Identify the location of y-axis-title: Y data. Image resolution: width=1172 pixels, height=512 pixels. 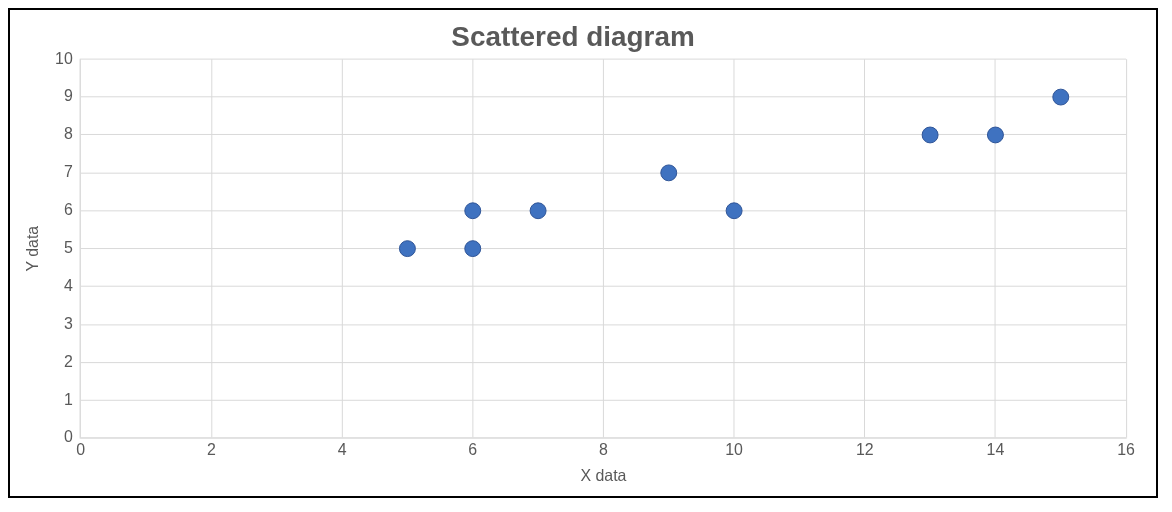
(32, 248).